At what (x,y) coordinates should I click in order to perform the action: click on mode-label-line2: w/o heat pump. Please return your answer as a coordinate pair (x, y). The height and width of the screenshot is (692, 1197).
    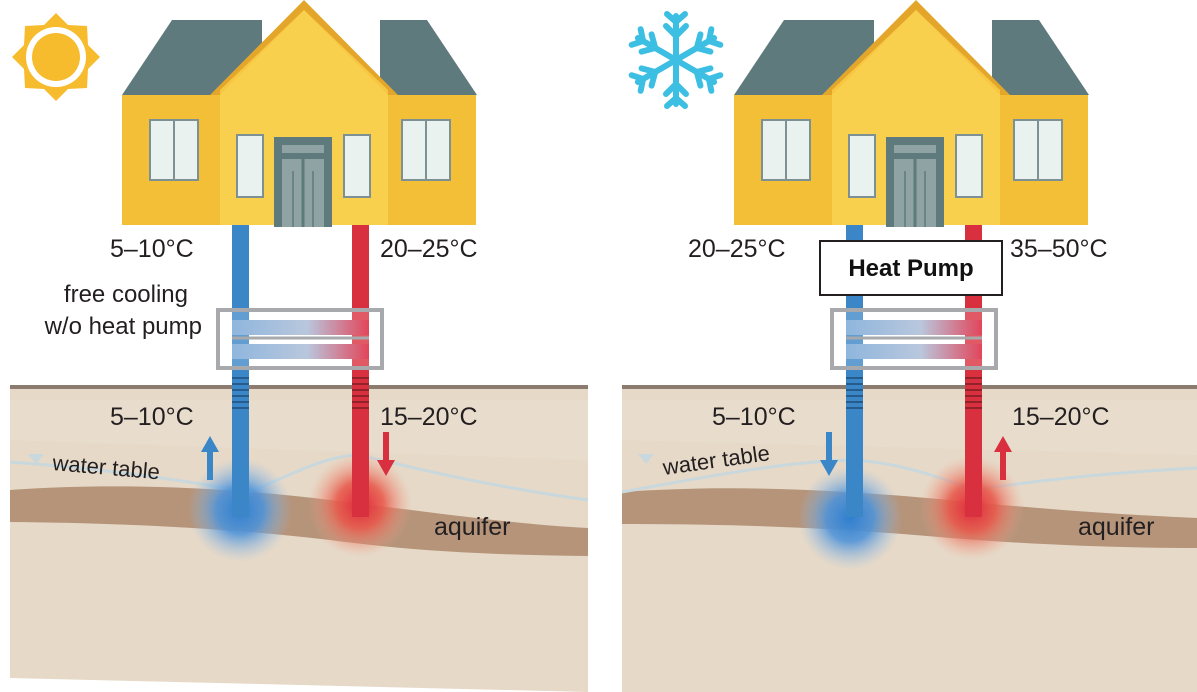
    Looking at the image, I should click on (123, 326).